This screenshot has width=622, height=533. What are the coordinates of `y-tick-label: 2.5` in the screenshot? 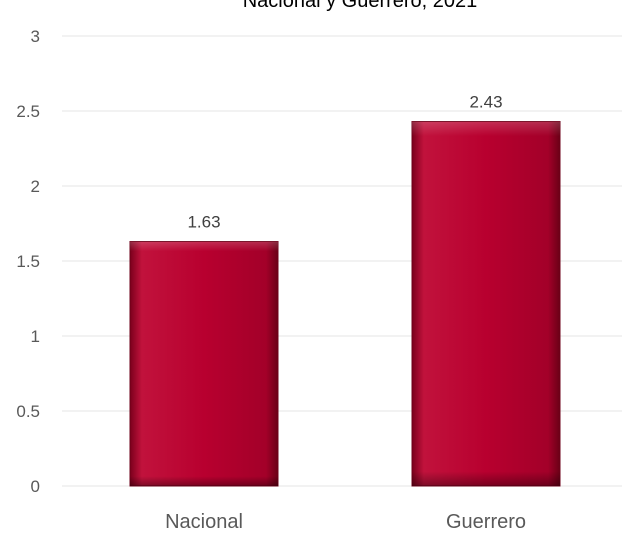 It's located at (28, 111).